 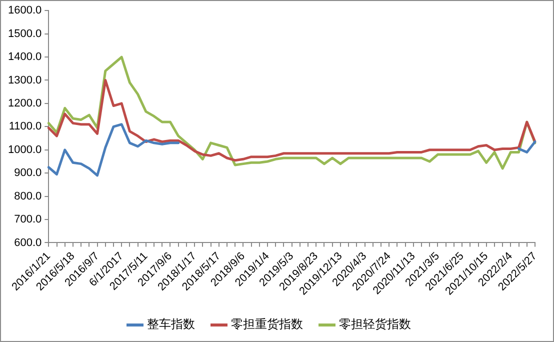 I want to click on y-tick-label: 800.0, so click(x=28, y=196).